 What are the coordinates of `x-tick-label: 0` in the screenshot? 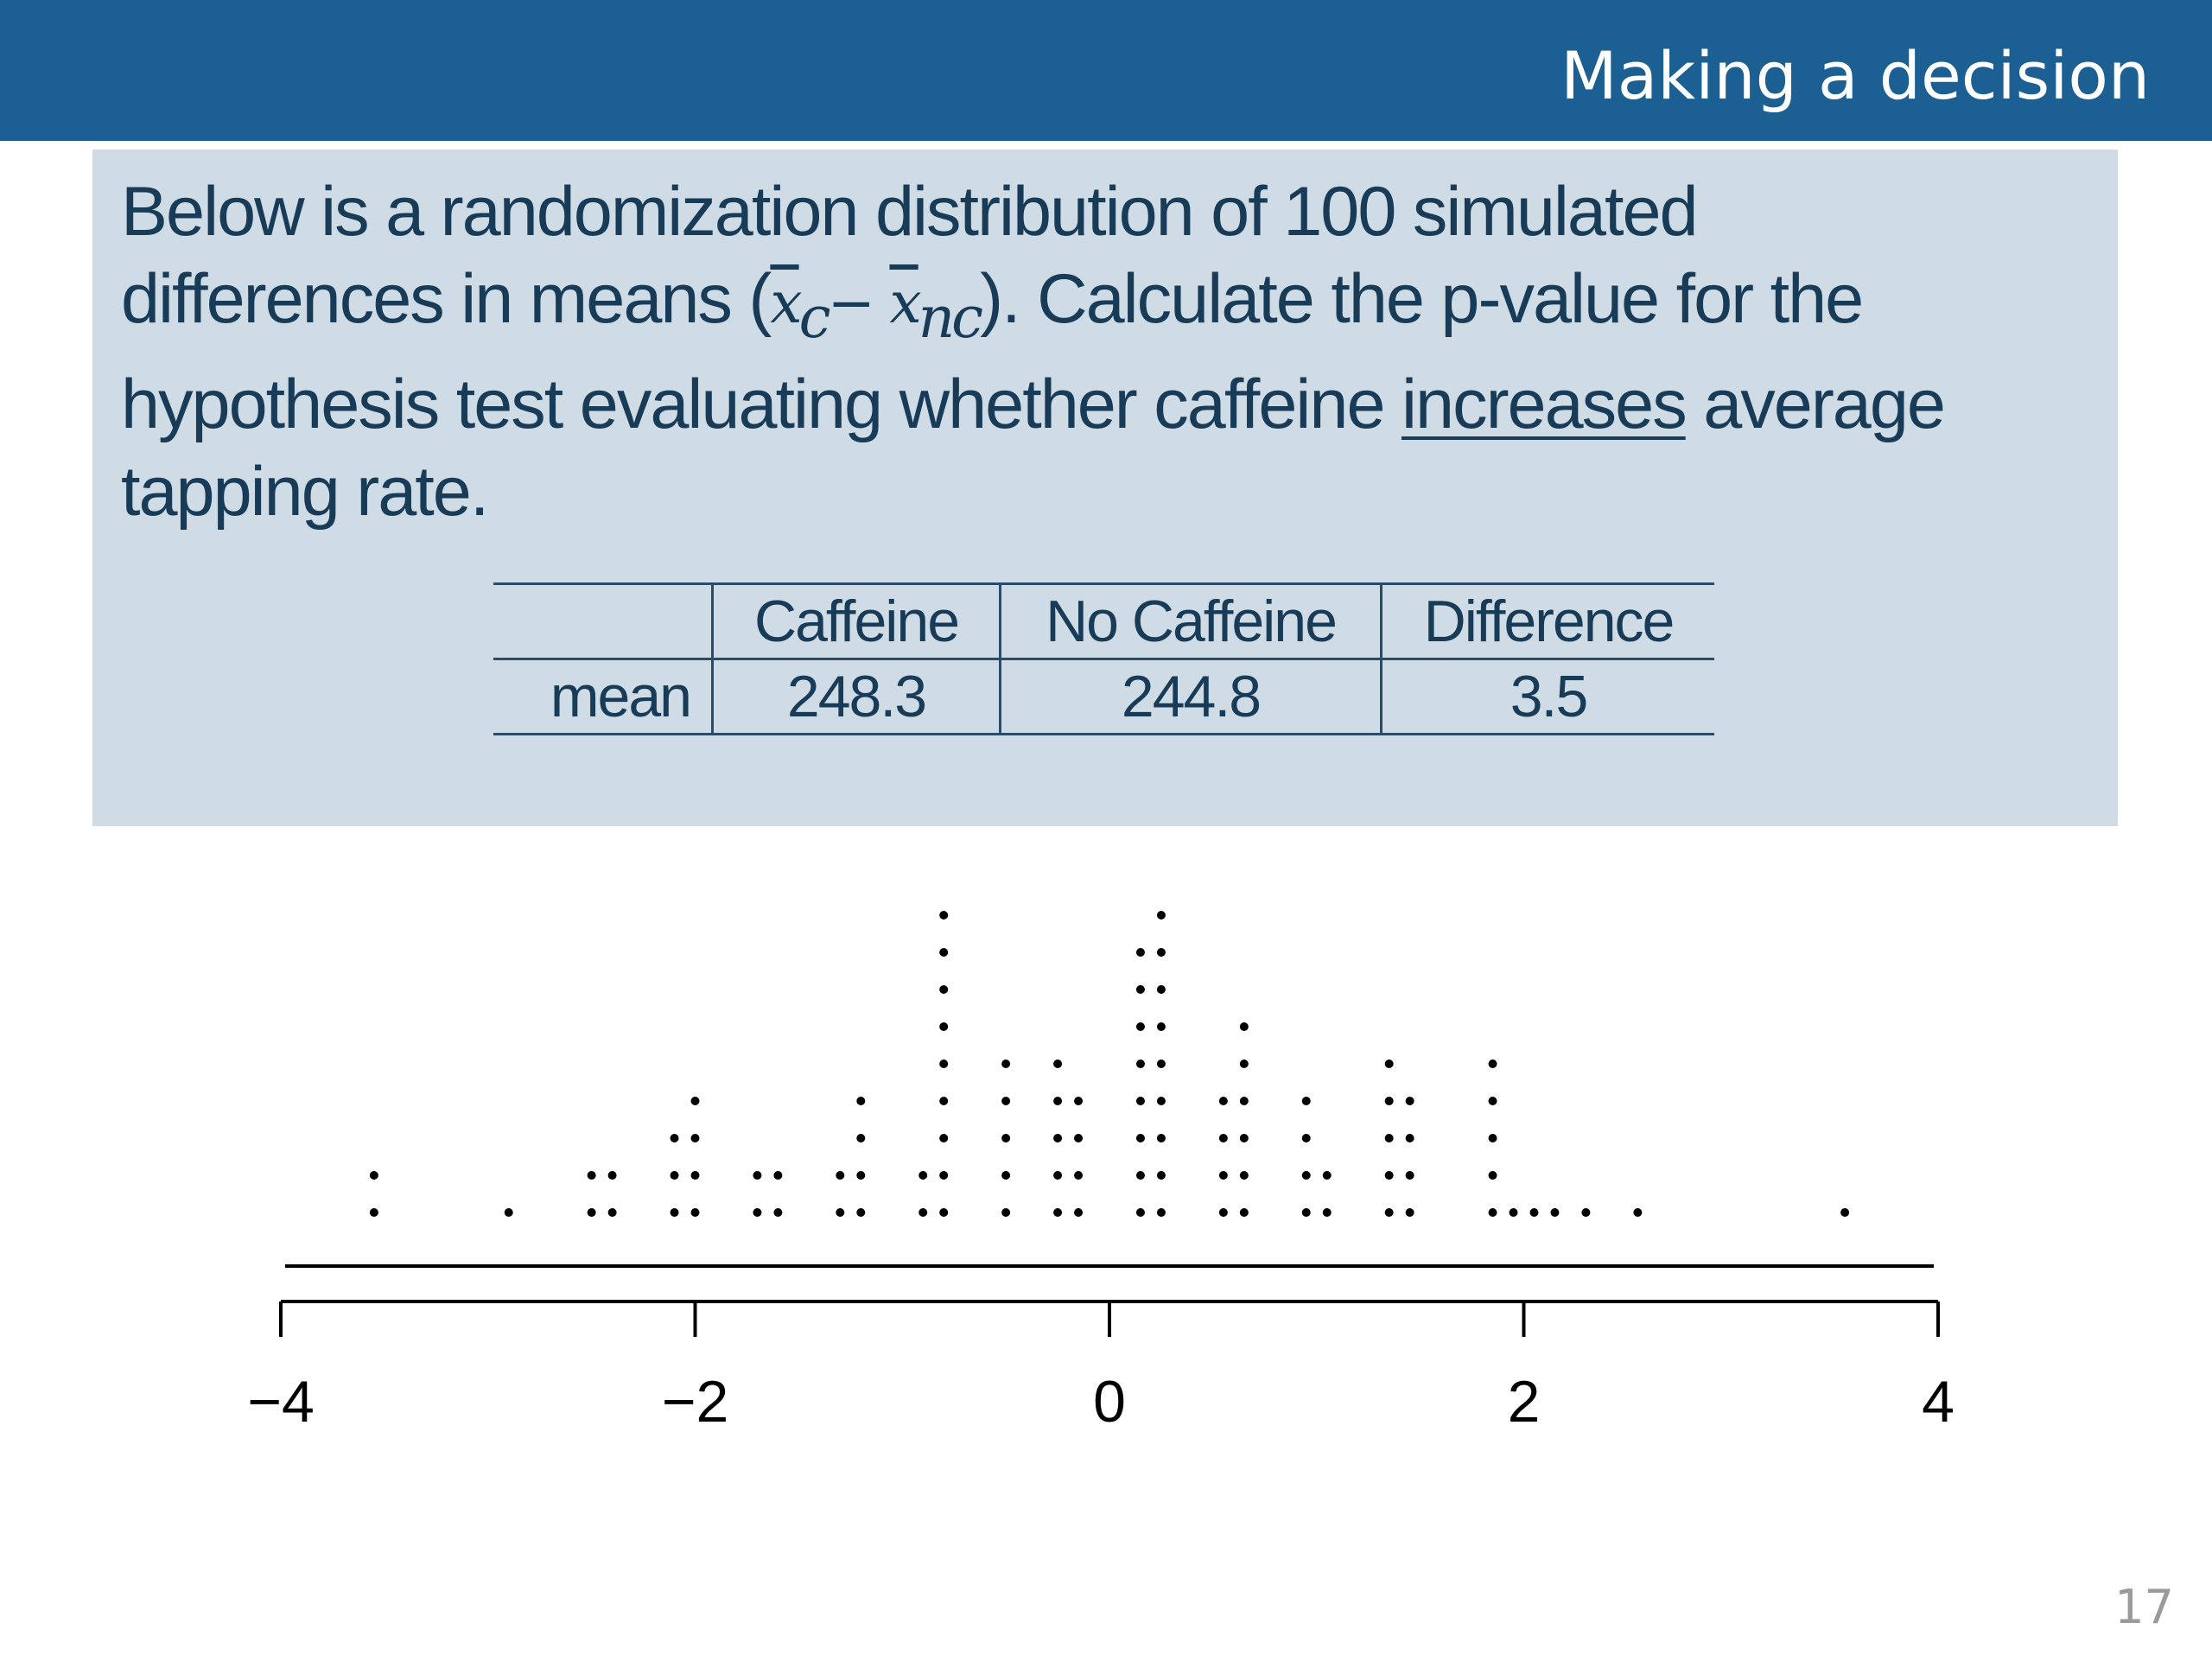 It's located at (1109, 1402).